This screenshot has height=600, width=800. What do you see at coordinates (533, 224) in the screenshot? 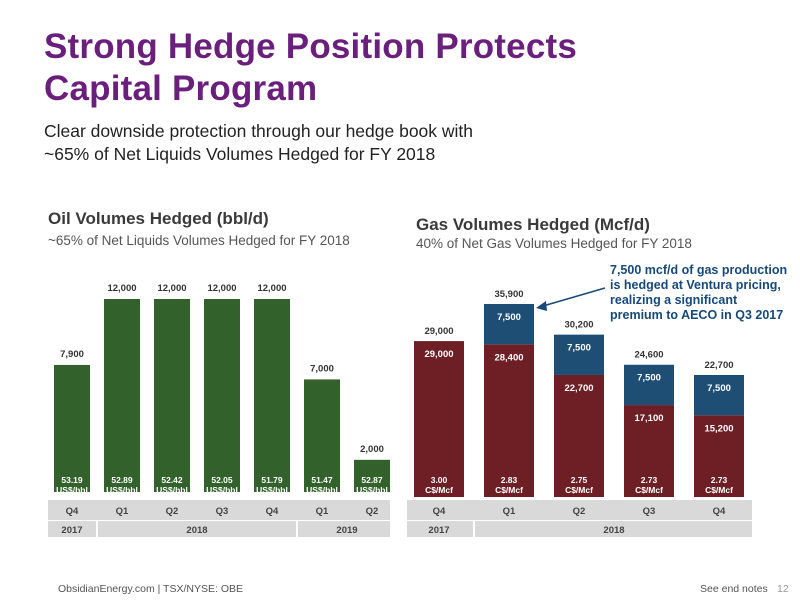
I see `gas-chart-title: Gas Volumes Hedged (Mcf/d)` at bounding box center [533, 224].